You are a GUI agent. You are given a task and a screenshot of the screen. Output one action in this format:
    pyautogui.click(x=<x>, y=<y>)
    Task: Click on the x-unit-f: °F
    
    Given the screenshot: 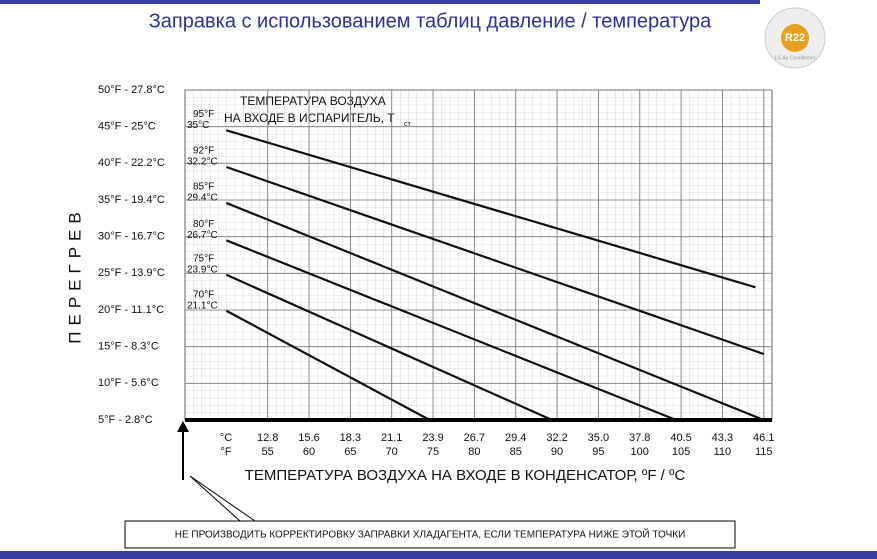 What is the action you would take?
    pyautogui.click(x=225, y=452)
    